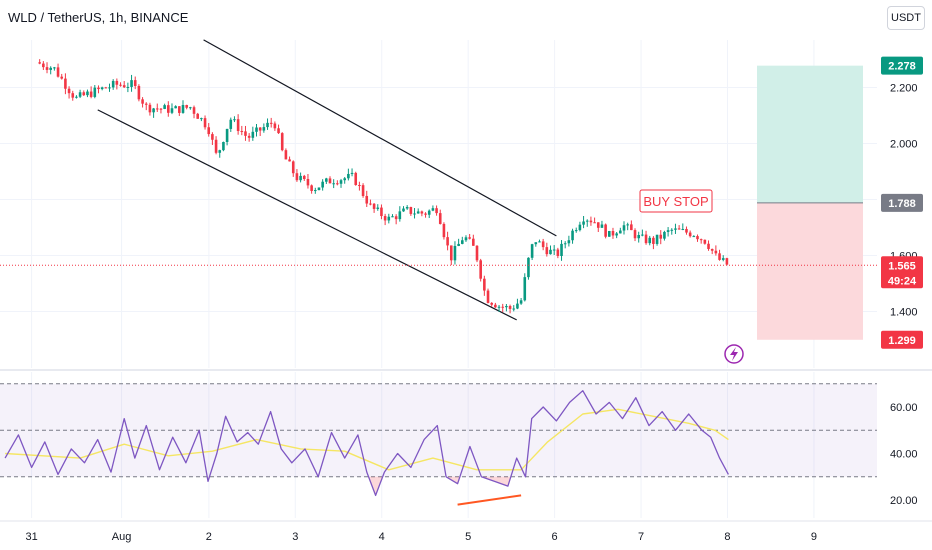 The height and width of the screenshot is (550, 932). I want to click on last-price-badge: 1.565 49:24, so click(902, 272).